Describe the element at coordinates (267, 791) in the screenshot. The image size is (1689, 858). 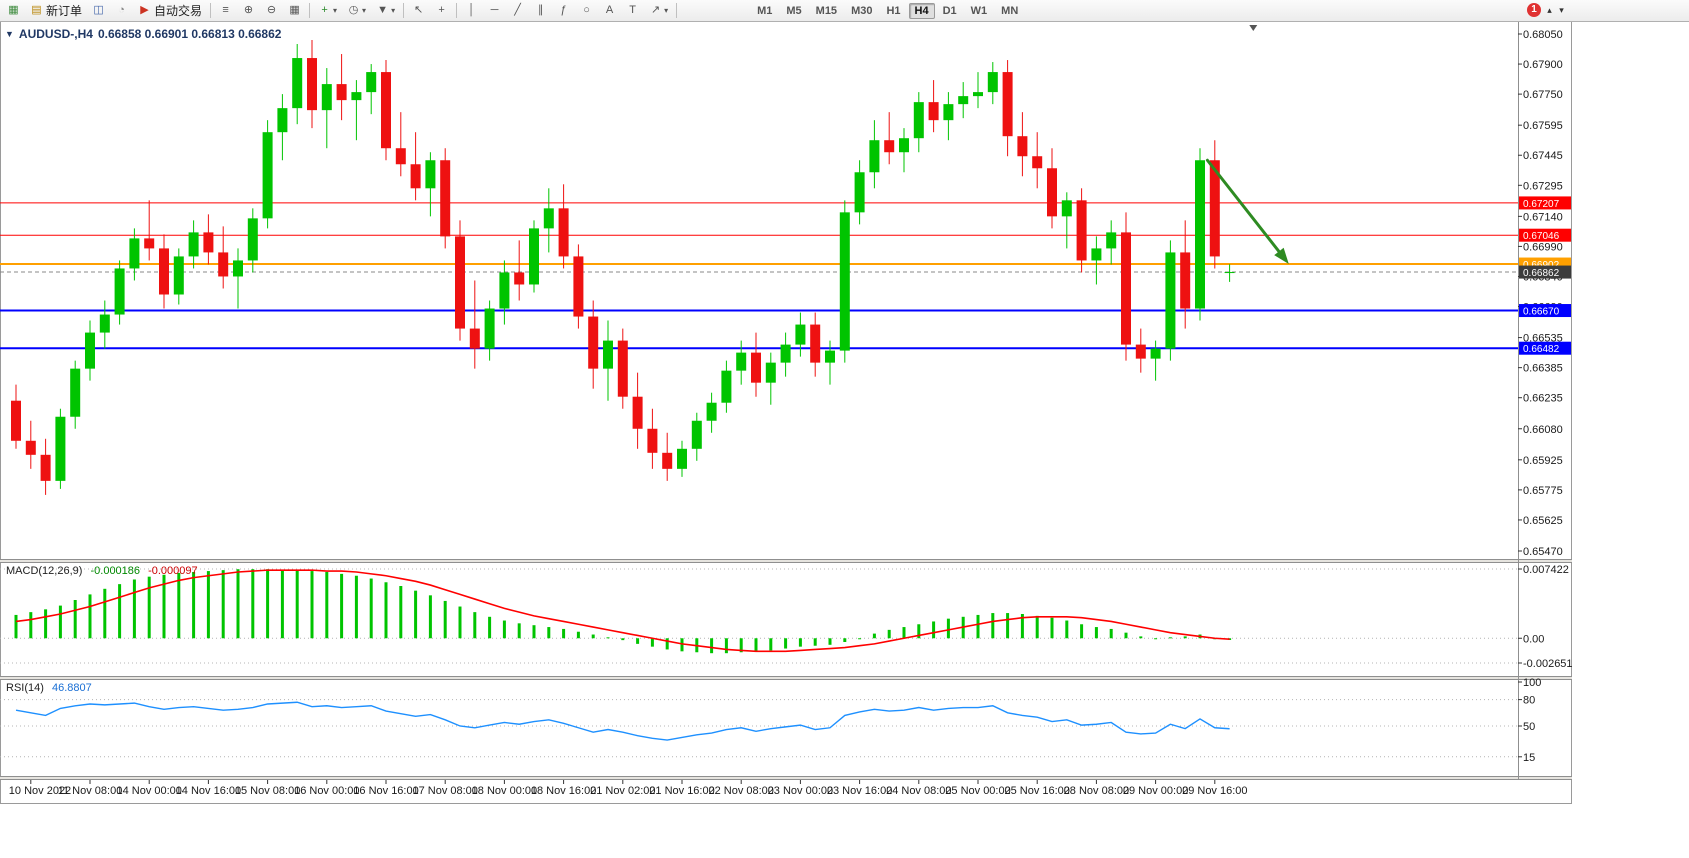
I see `time-tick-label: 15 Nov 08:00` at that location.